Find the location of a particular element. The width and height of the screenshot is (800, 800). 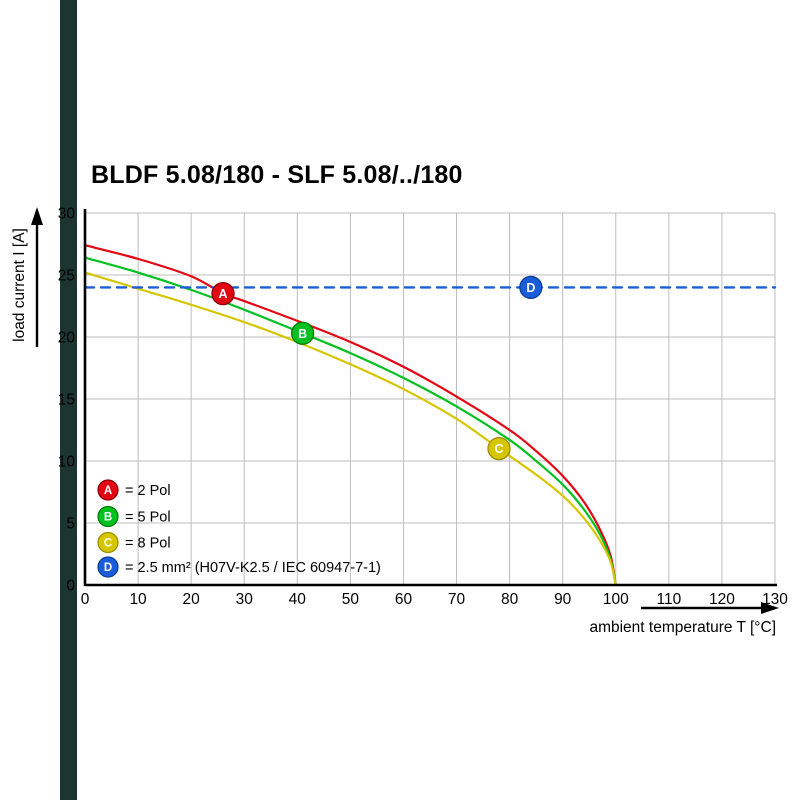

left-accent-bar is located at coordinates (68, 400).